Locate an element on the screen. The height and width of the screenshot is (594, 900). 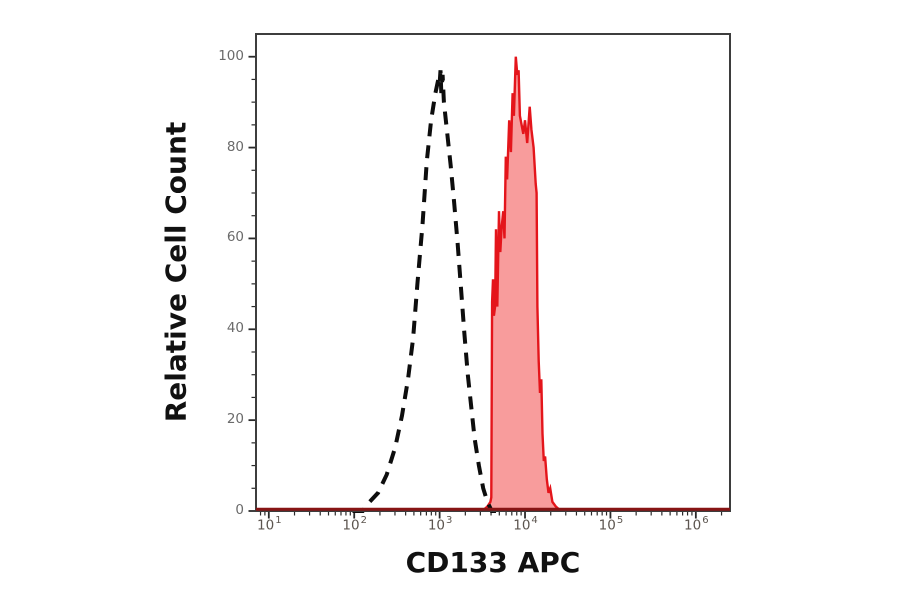
x-tick-label: 10⁶ is located at coordinates (696, 524).